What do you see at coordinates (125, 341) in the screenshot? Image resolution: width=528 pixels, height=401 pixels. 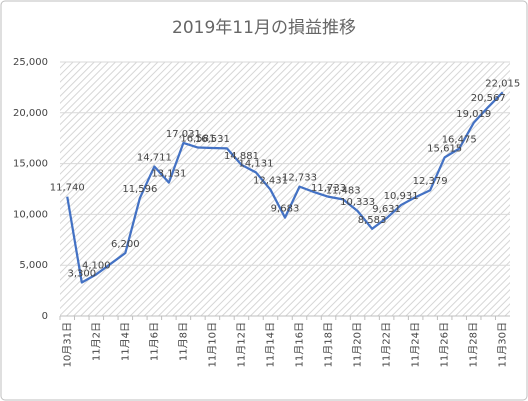 I see `x-tick-label: 11月4日` at bounding box center [125, 341].